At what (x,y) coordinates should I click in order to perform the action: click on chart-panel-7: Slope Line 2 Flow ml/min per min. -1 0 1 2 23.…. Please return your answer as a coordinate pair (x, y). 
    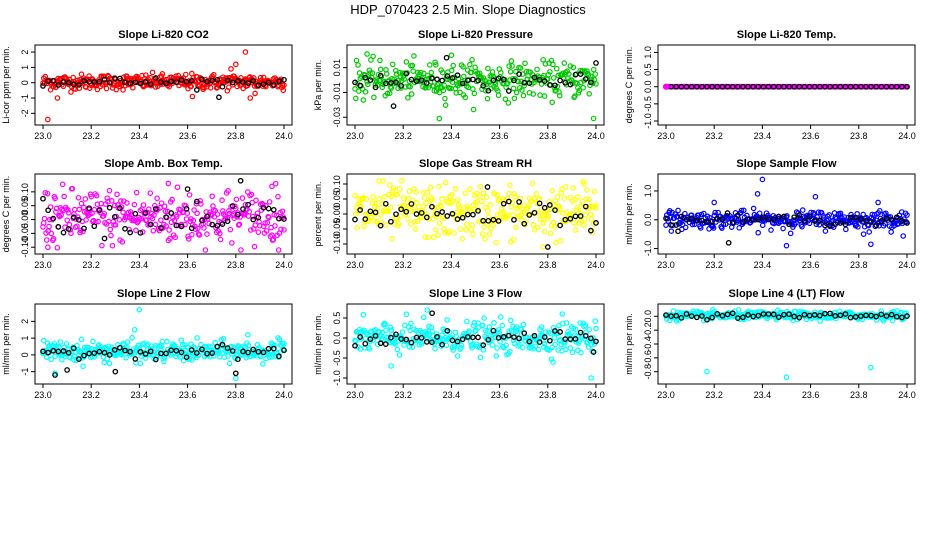
    Looking at the image, I should click on (147, 344).